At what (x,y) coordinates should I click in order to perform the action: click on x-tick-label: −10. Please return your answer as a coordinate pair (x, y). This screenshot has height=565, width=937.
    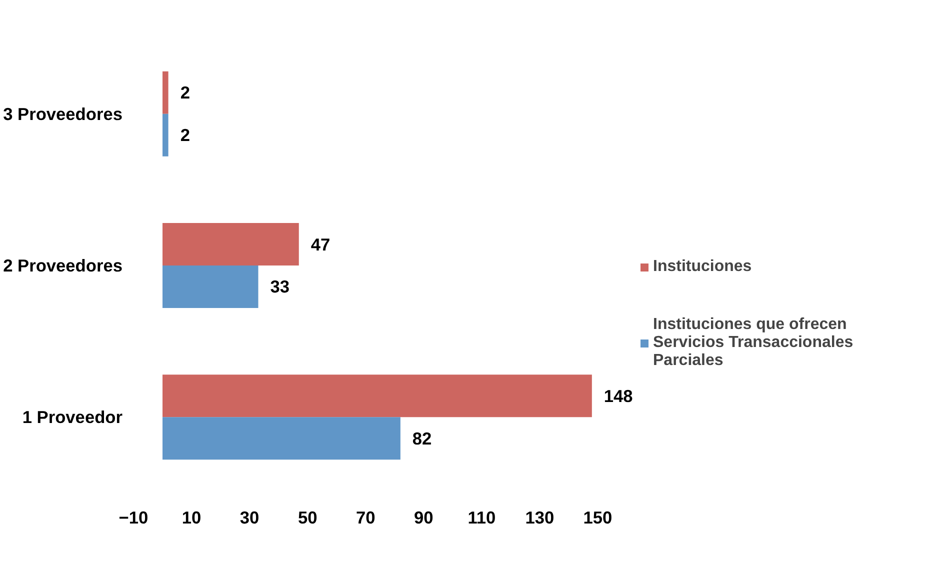
    Looking at the image, I should click on (133, 518).